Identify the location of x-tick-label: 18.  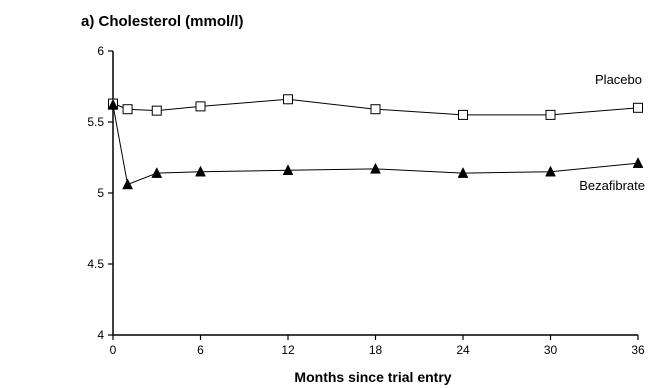
(376, 350).